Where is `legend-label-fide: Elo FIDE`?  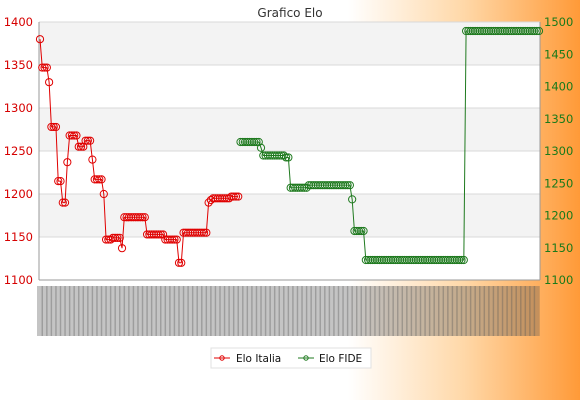
legend-label-fide: Elo FIDE is located at coordinates (340, 359).